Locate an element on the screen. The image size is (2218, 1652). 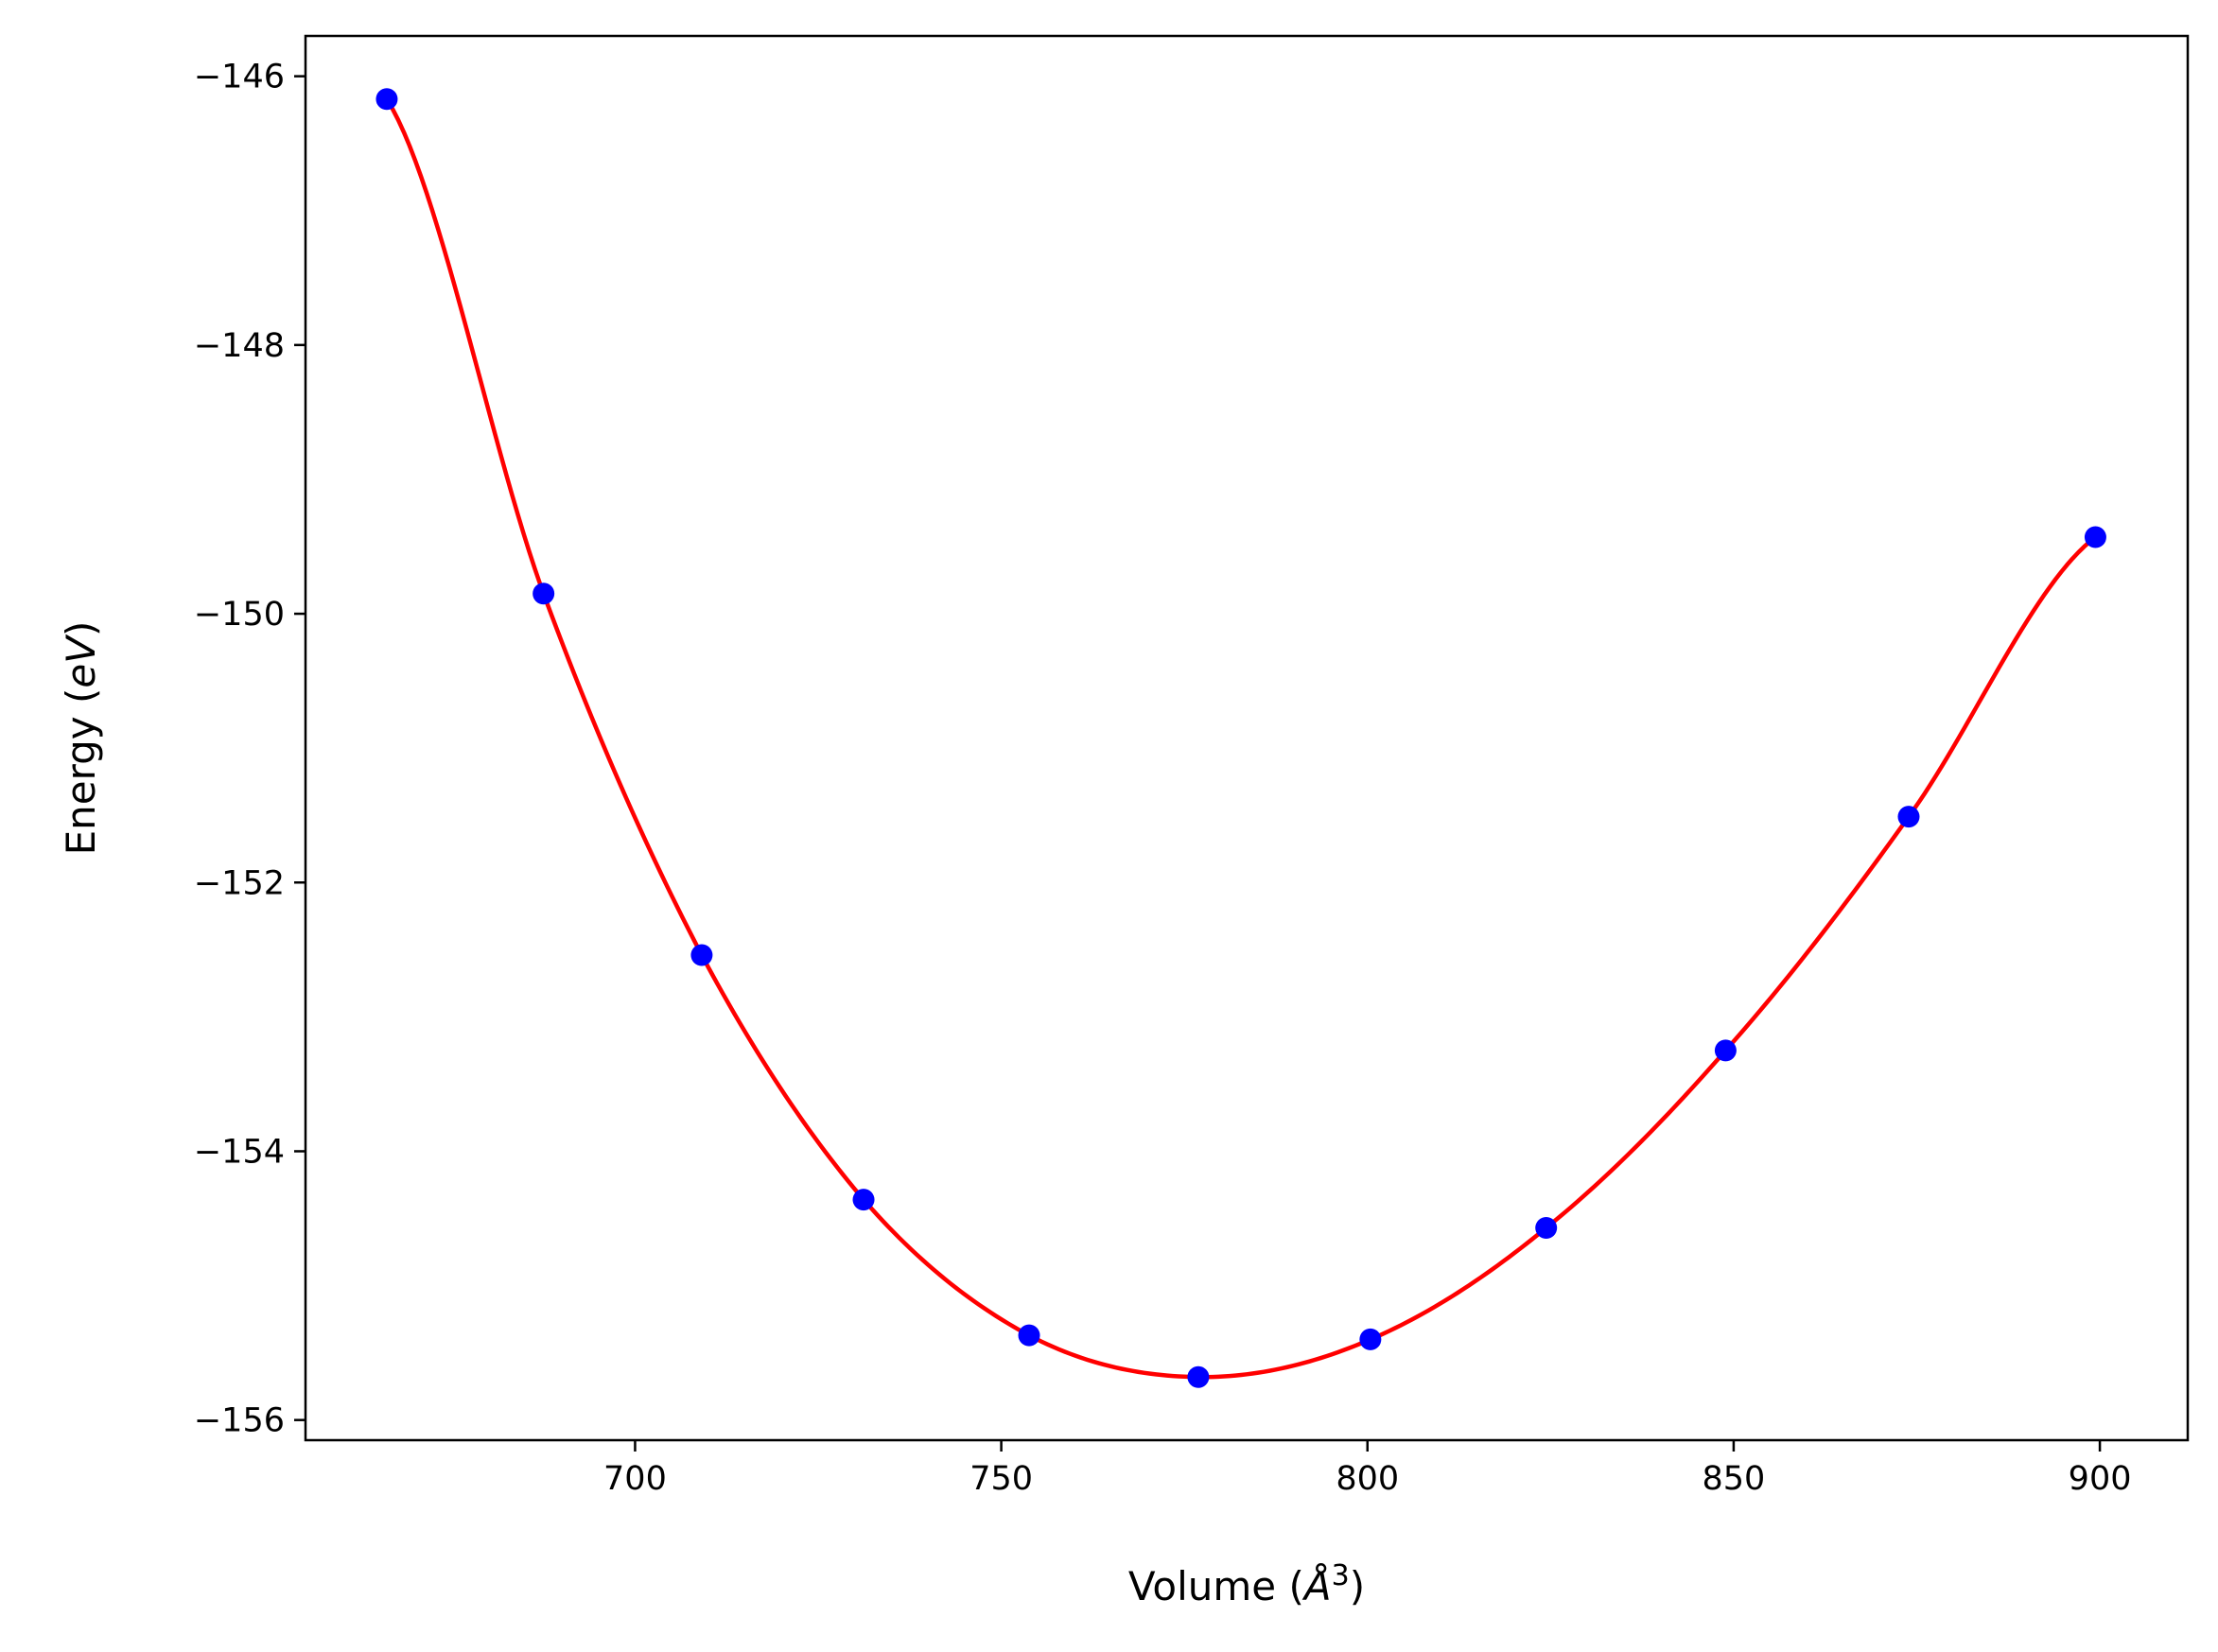
x-axis-label-part: ) is located at coordinates (1357, 1586).